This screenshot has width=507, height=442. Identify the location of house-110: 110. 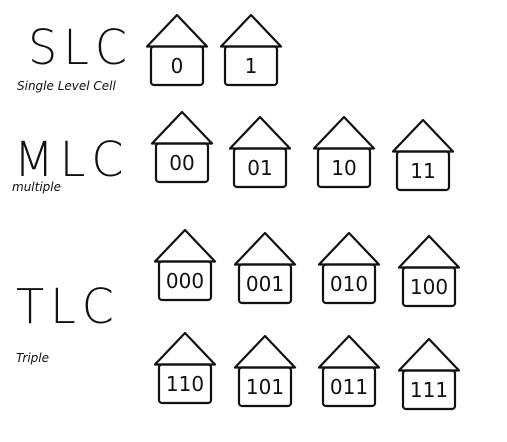
(185, 368).